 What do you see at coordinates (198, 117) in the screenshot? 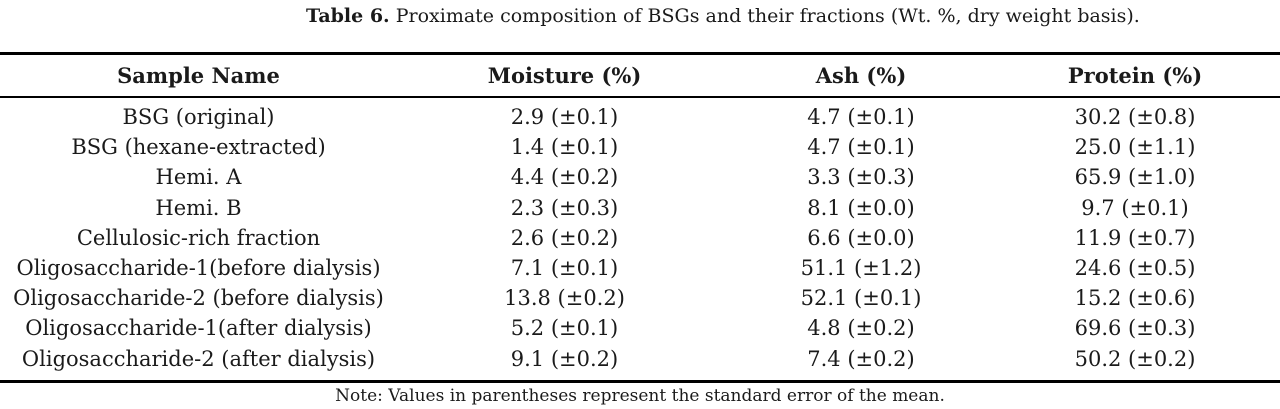
I see `sample-name-cell: BSG (original)` at bounding box center [198, 117].